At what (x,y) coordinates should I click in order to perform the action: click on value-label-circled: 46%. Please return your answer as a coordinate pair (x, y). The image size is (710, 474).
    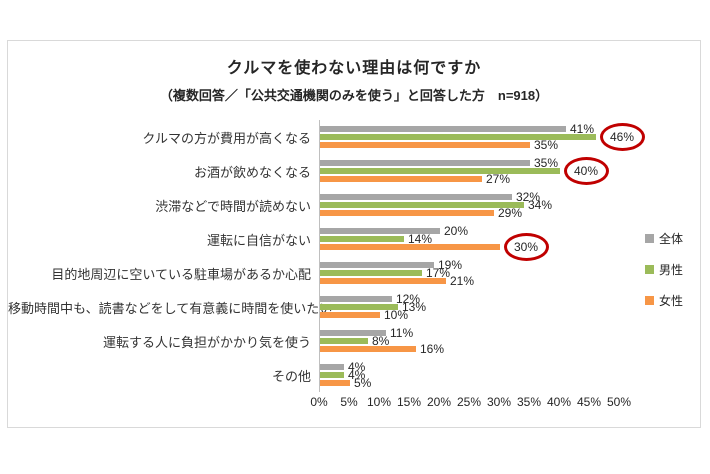
    Looking at the image, I should click on (622, 137).